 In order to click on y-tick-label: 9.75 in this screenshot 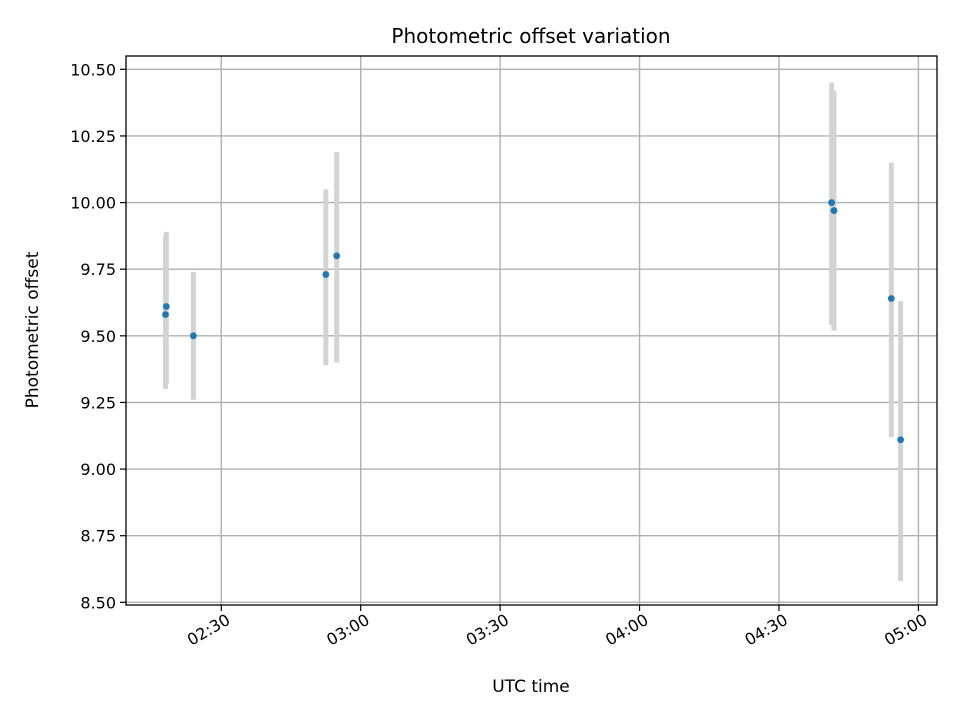, I will do `click(98, 269)`.